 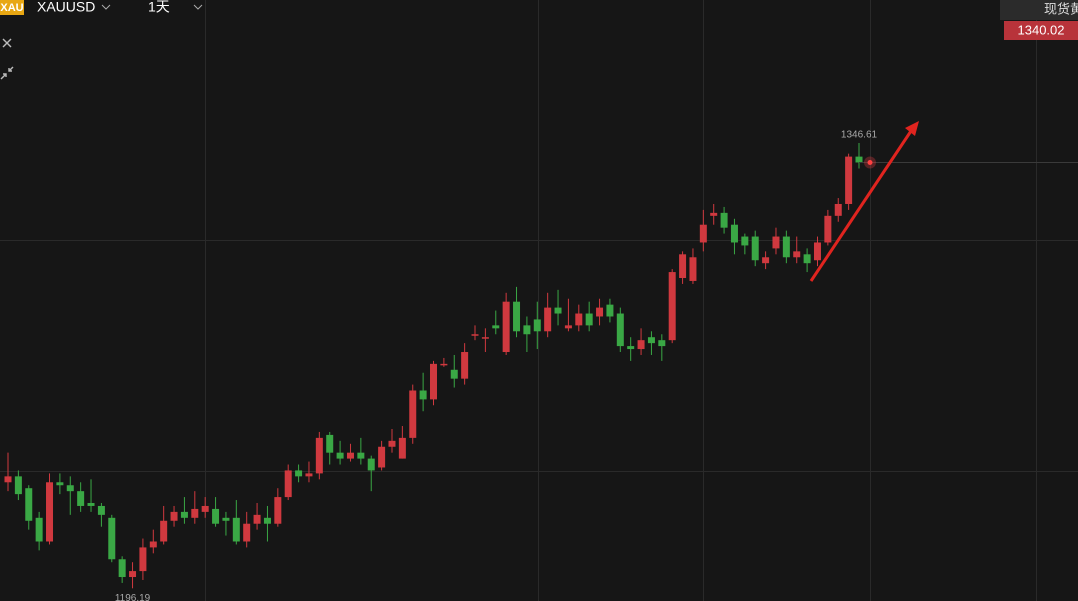 What do you see at coordinates (133, 597) in the screenshot?
I see `min-label: 1196.19` at bounding box center [133, 597].